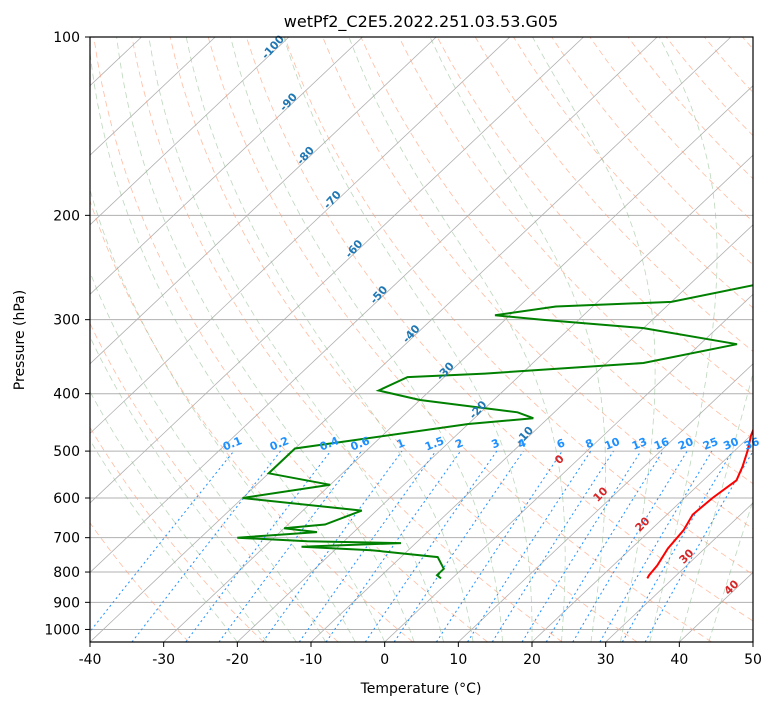  Describe the element at coordinates (685, 444) in the screenshot. I see `mixing-ratio-label: 20` at that location.